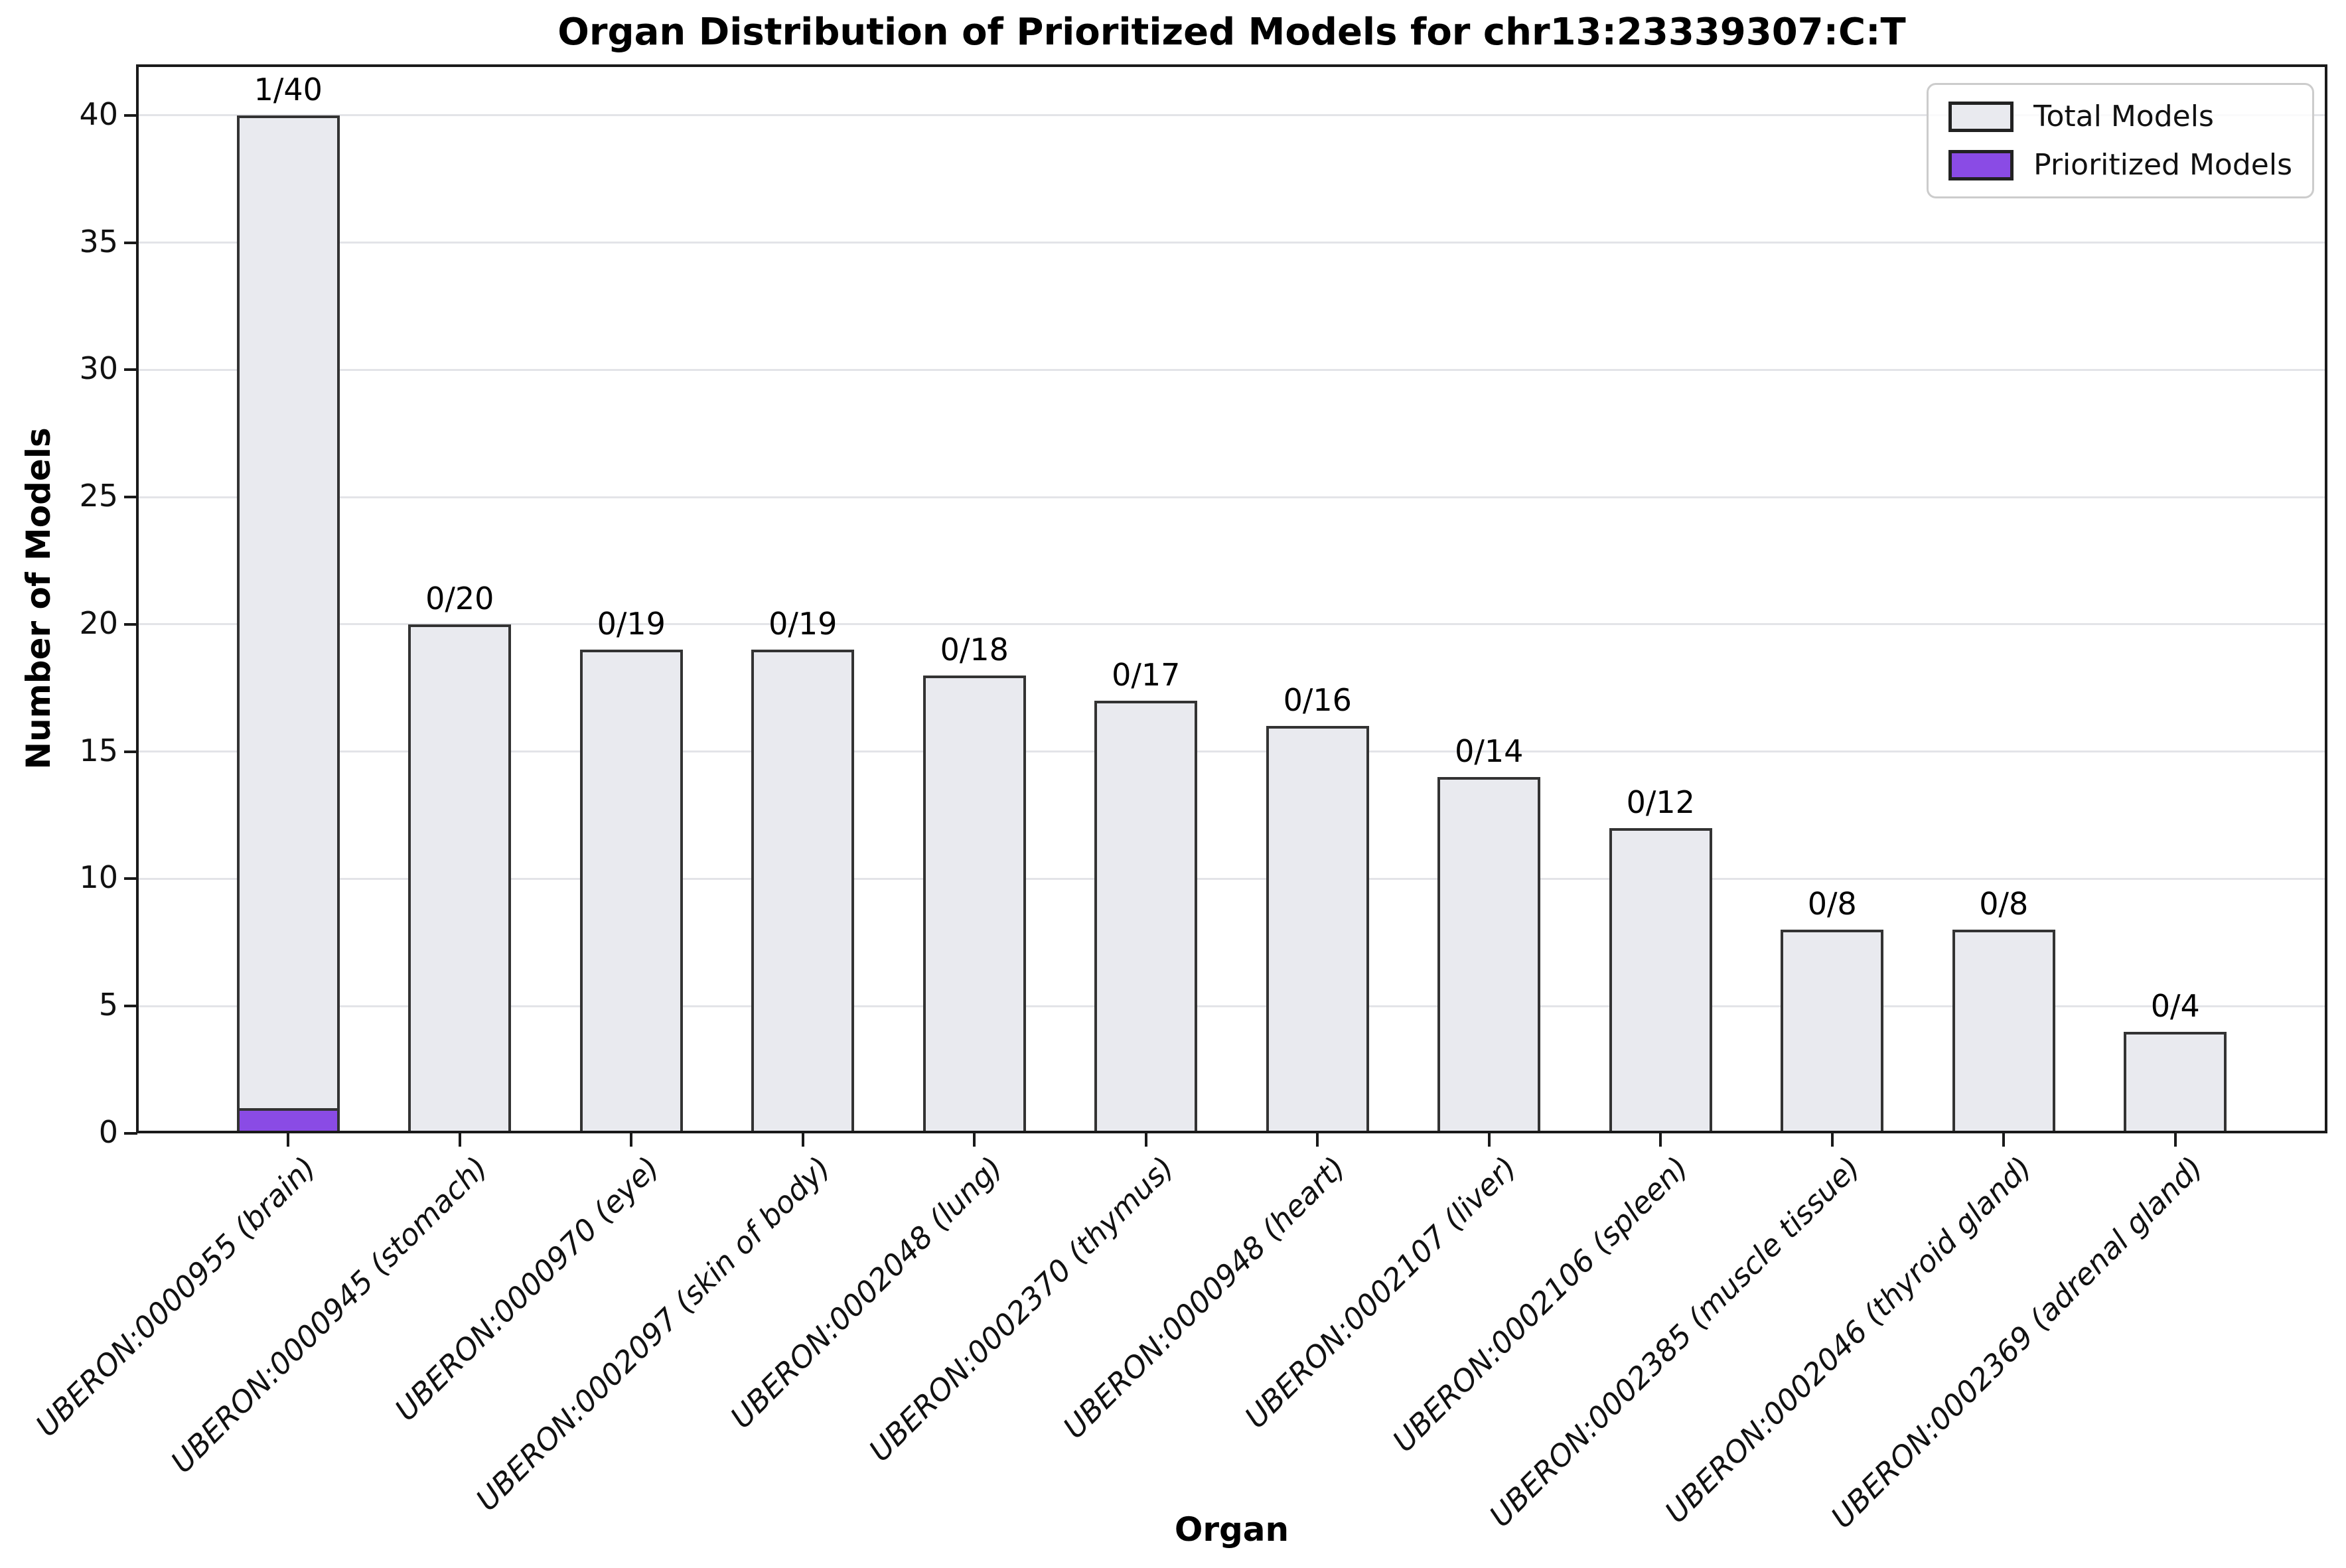 This screenshot has height=1568, width=2346. Describe the element at coordinates (1146, 674) in the screenshot. I see `bar-value-label: 0/17` at that location.